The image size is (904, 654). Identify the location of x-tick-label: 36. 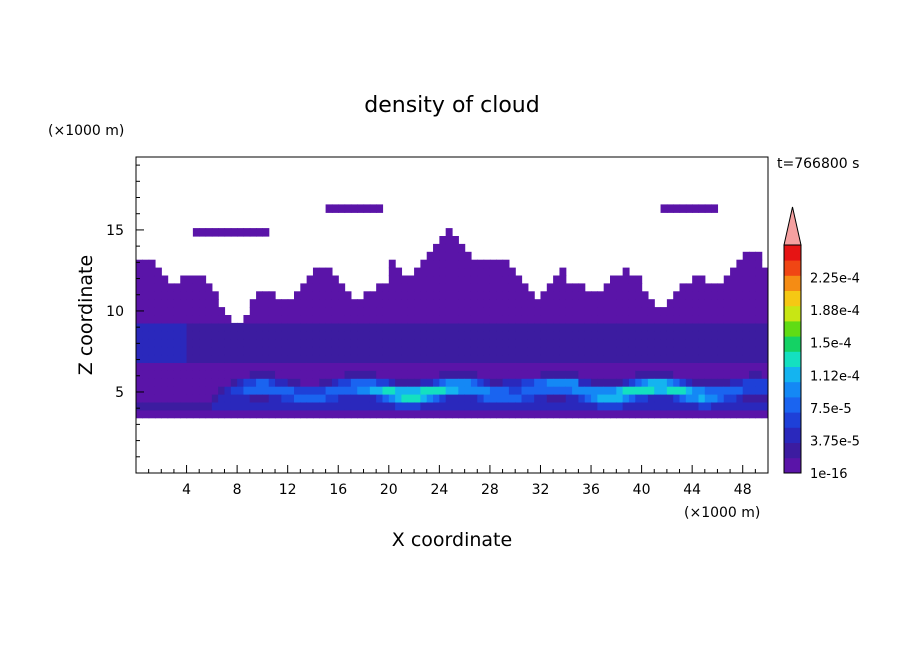
(591, 490).